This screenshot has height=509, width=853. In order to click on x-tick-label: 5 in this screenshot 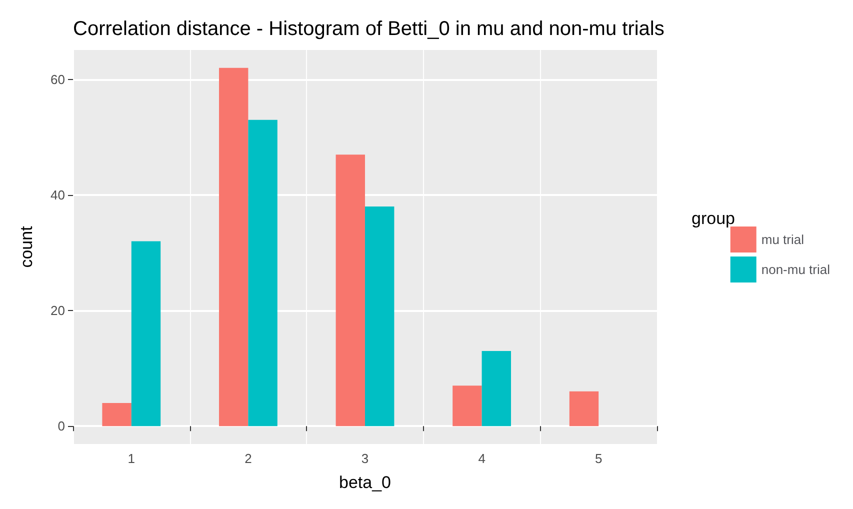, I will do `click(598, 458)`.